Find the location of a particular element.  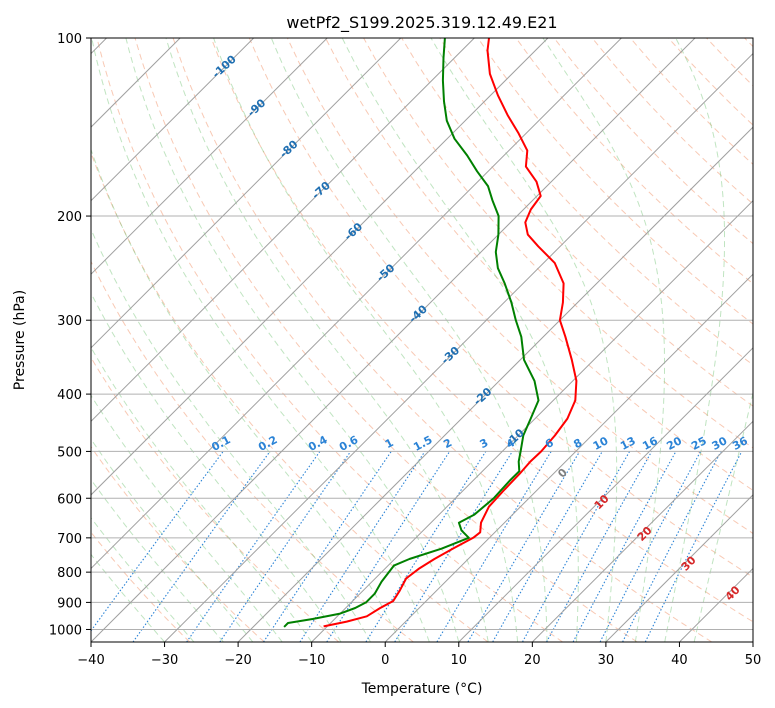

mixing-ratio-label: 16 is located at coordinates (650, 443).